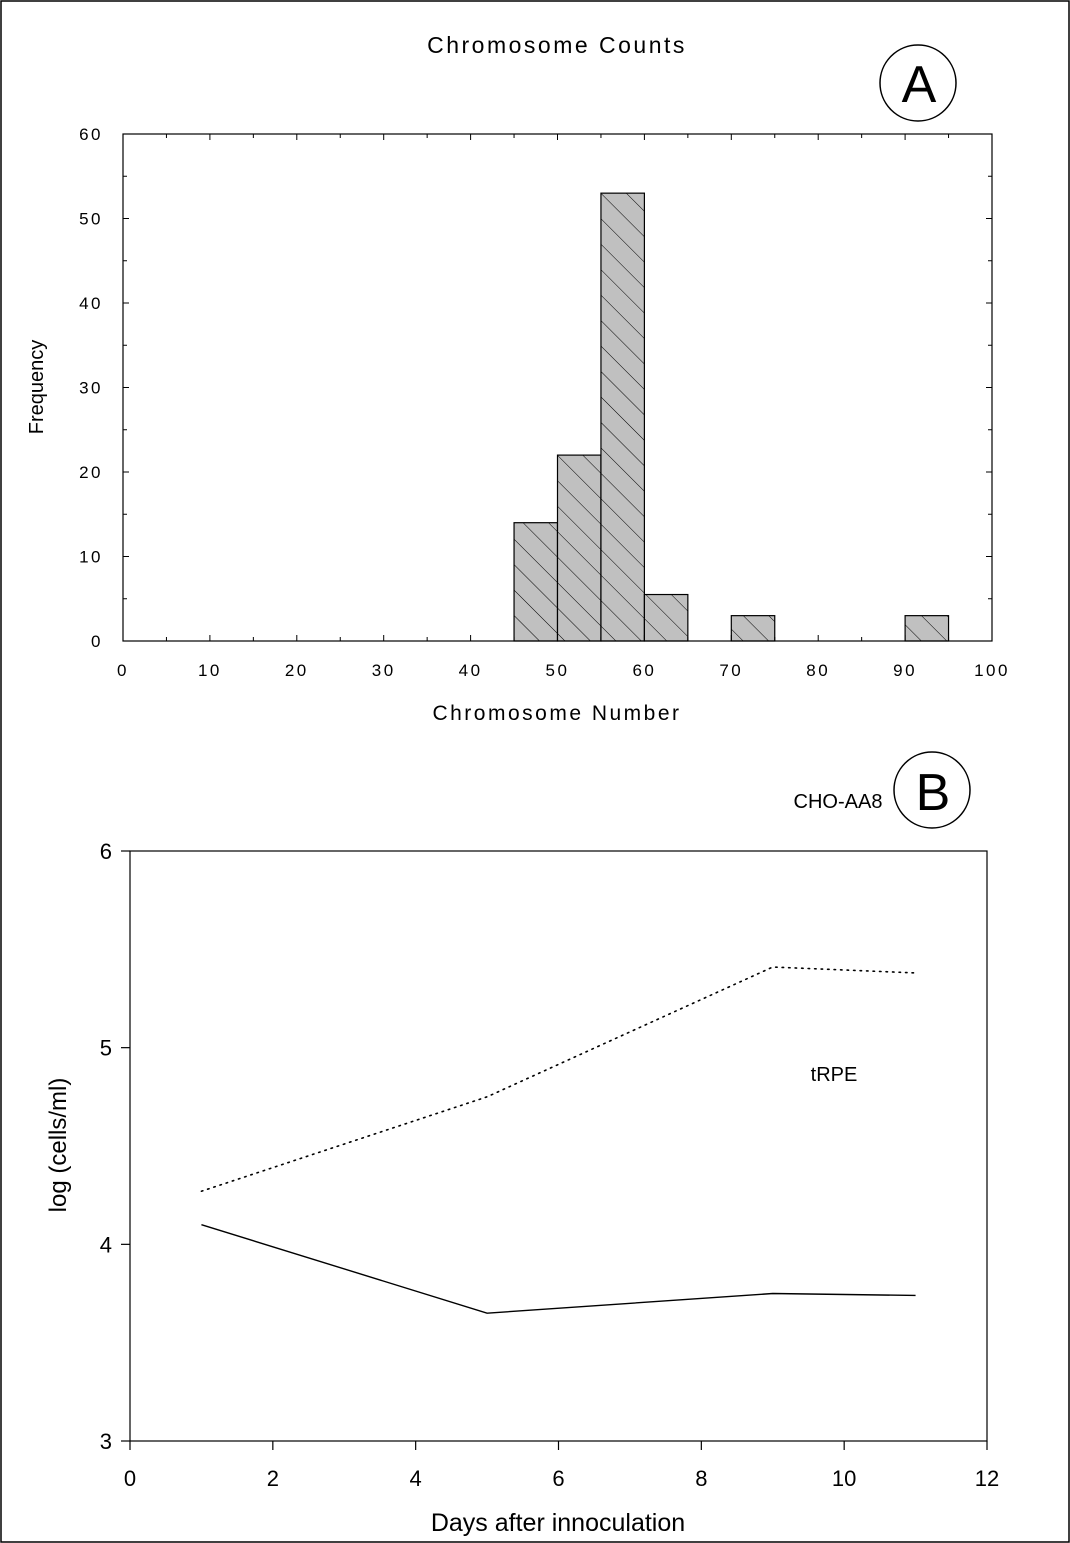 Image resolution: width=1070 pixels, height=1543 pixels. I want to click on y-tick-label: 40, so click(91, 303).